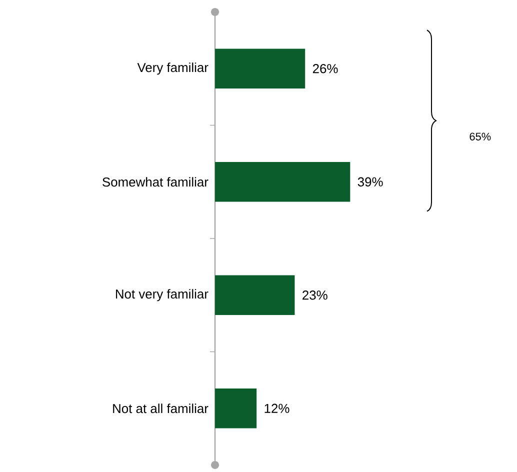 The width and height of the screenshot is (517, 472). What do you see at coordinates (480, 136) in the screenshot?
I see `text: 65%` at bounding box center [480, 136].